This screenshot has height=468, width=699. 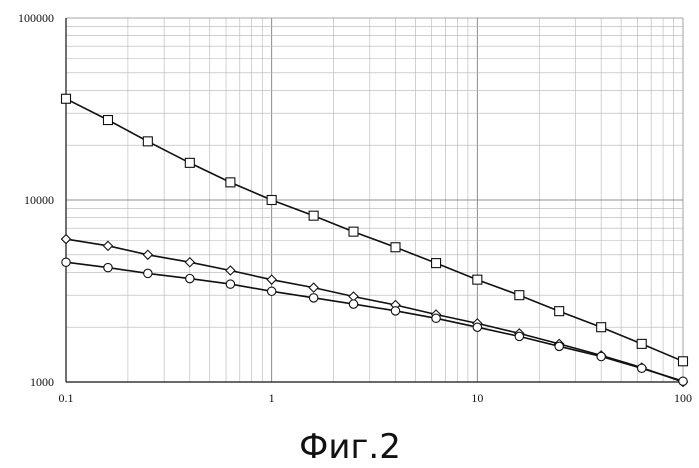 What do you see at coordinates (66, 398) in the screenshot?
I see `x-tick-label: 0.1` at bounding box center [66, 398].